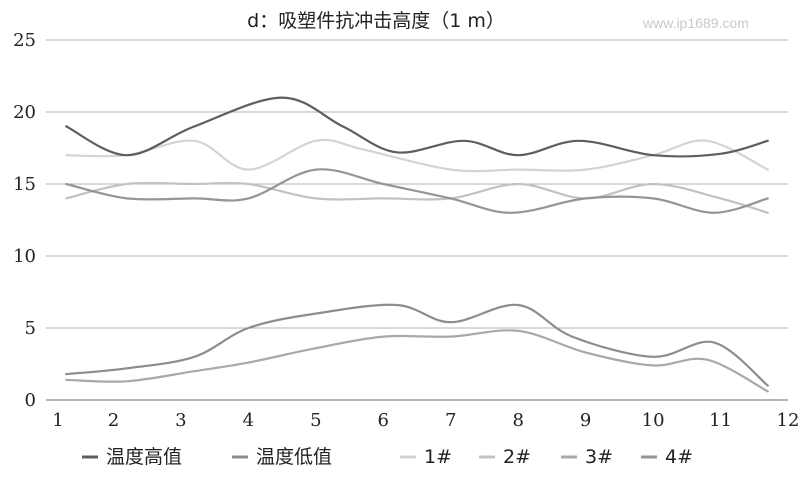 The height and width of the screenshot is (480, 800). Describe the element at coordinates (517, 420) in the screenshot. I see `x-tick-label: 8` at that location.